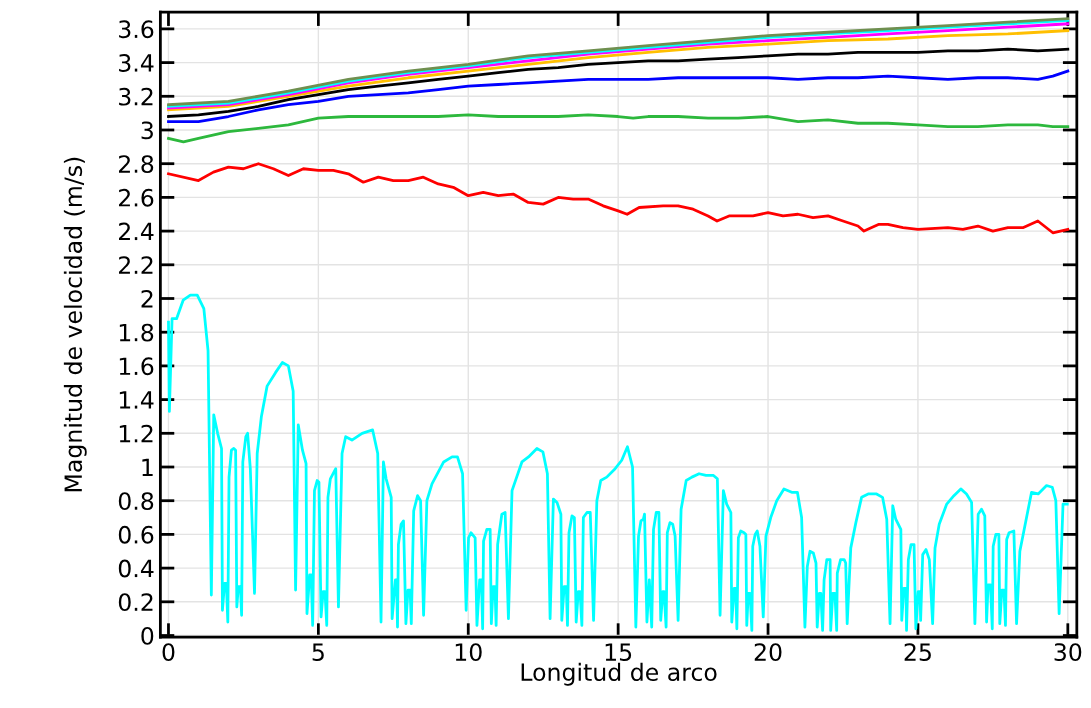 Image resolution: width=1091 pixels, height=708 pixels. I want to click on x-tick-label: 30, so click(1068, 652).